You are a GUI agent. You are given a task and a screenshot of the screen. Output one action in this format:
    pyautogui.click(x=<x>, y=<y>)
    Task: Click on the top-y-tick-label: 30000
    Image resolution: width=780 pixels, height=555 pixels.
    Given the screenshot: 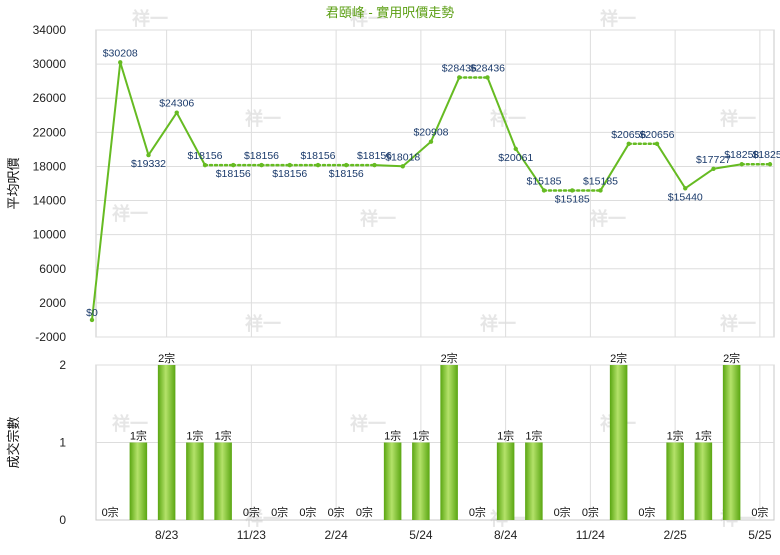 What is the action you would take?
    pyautogui.click(x=50, y=64)
    